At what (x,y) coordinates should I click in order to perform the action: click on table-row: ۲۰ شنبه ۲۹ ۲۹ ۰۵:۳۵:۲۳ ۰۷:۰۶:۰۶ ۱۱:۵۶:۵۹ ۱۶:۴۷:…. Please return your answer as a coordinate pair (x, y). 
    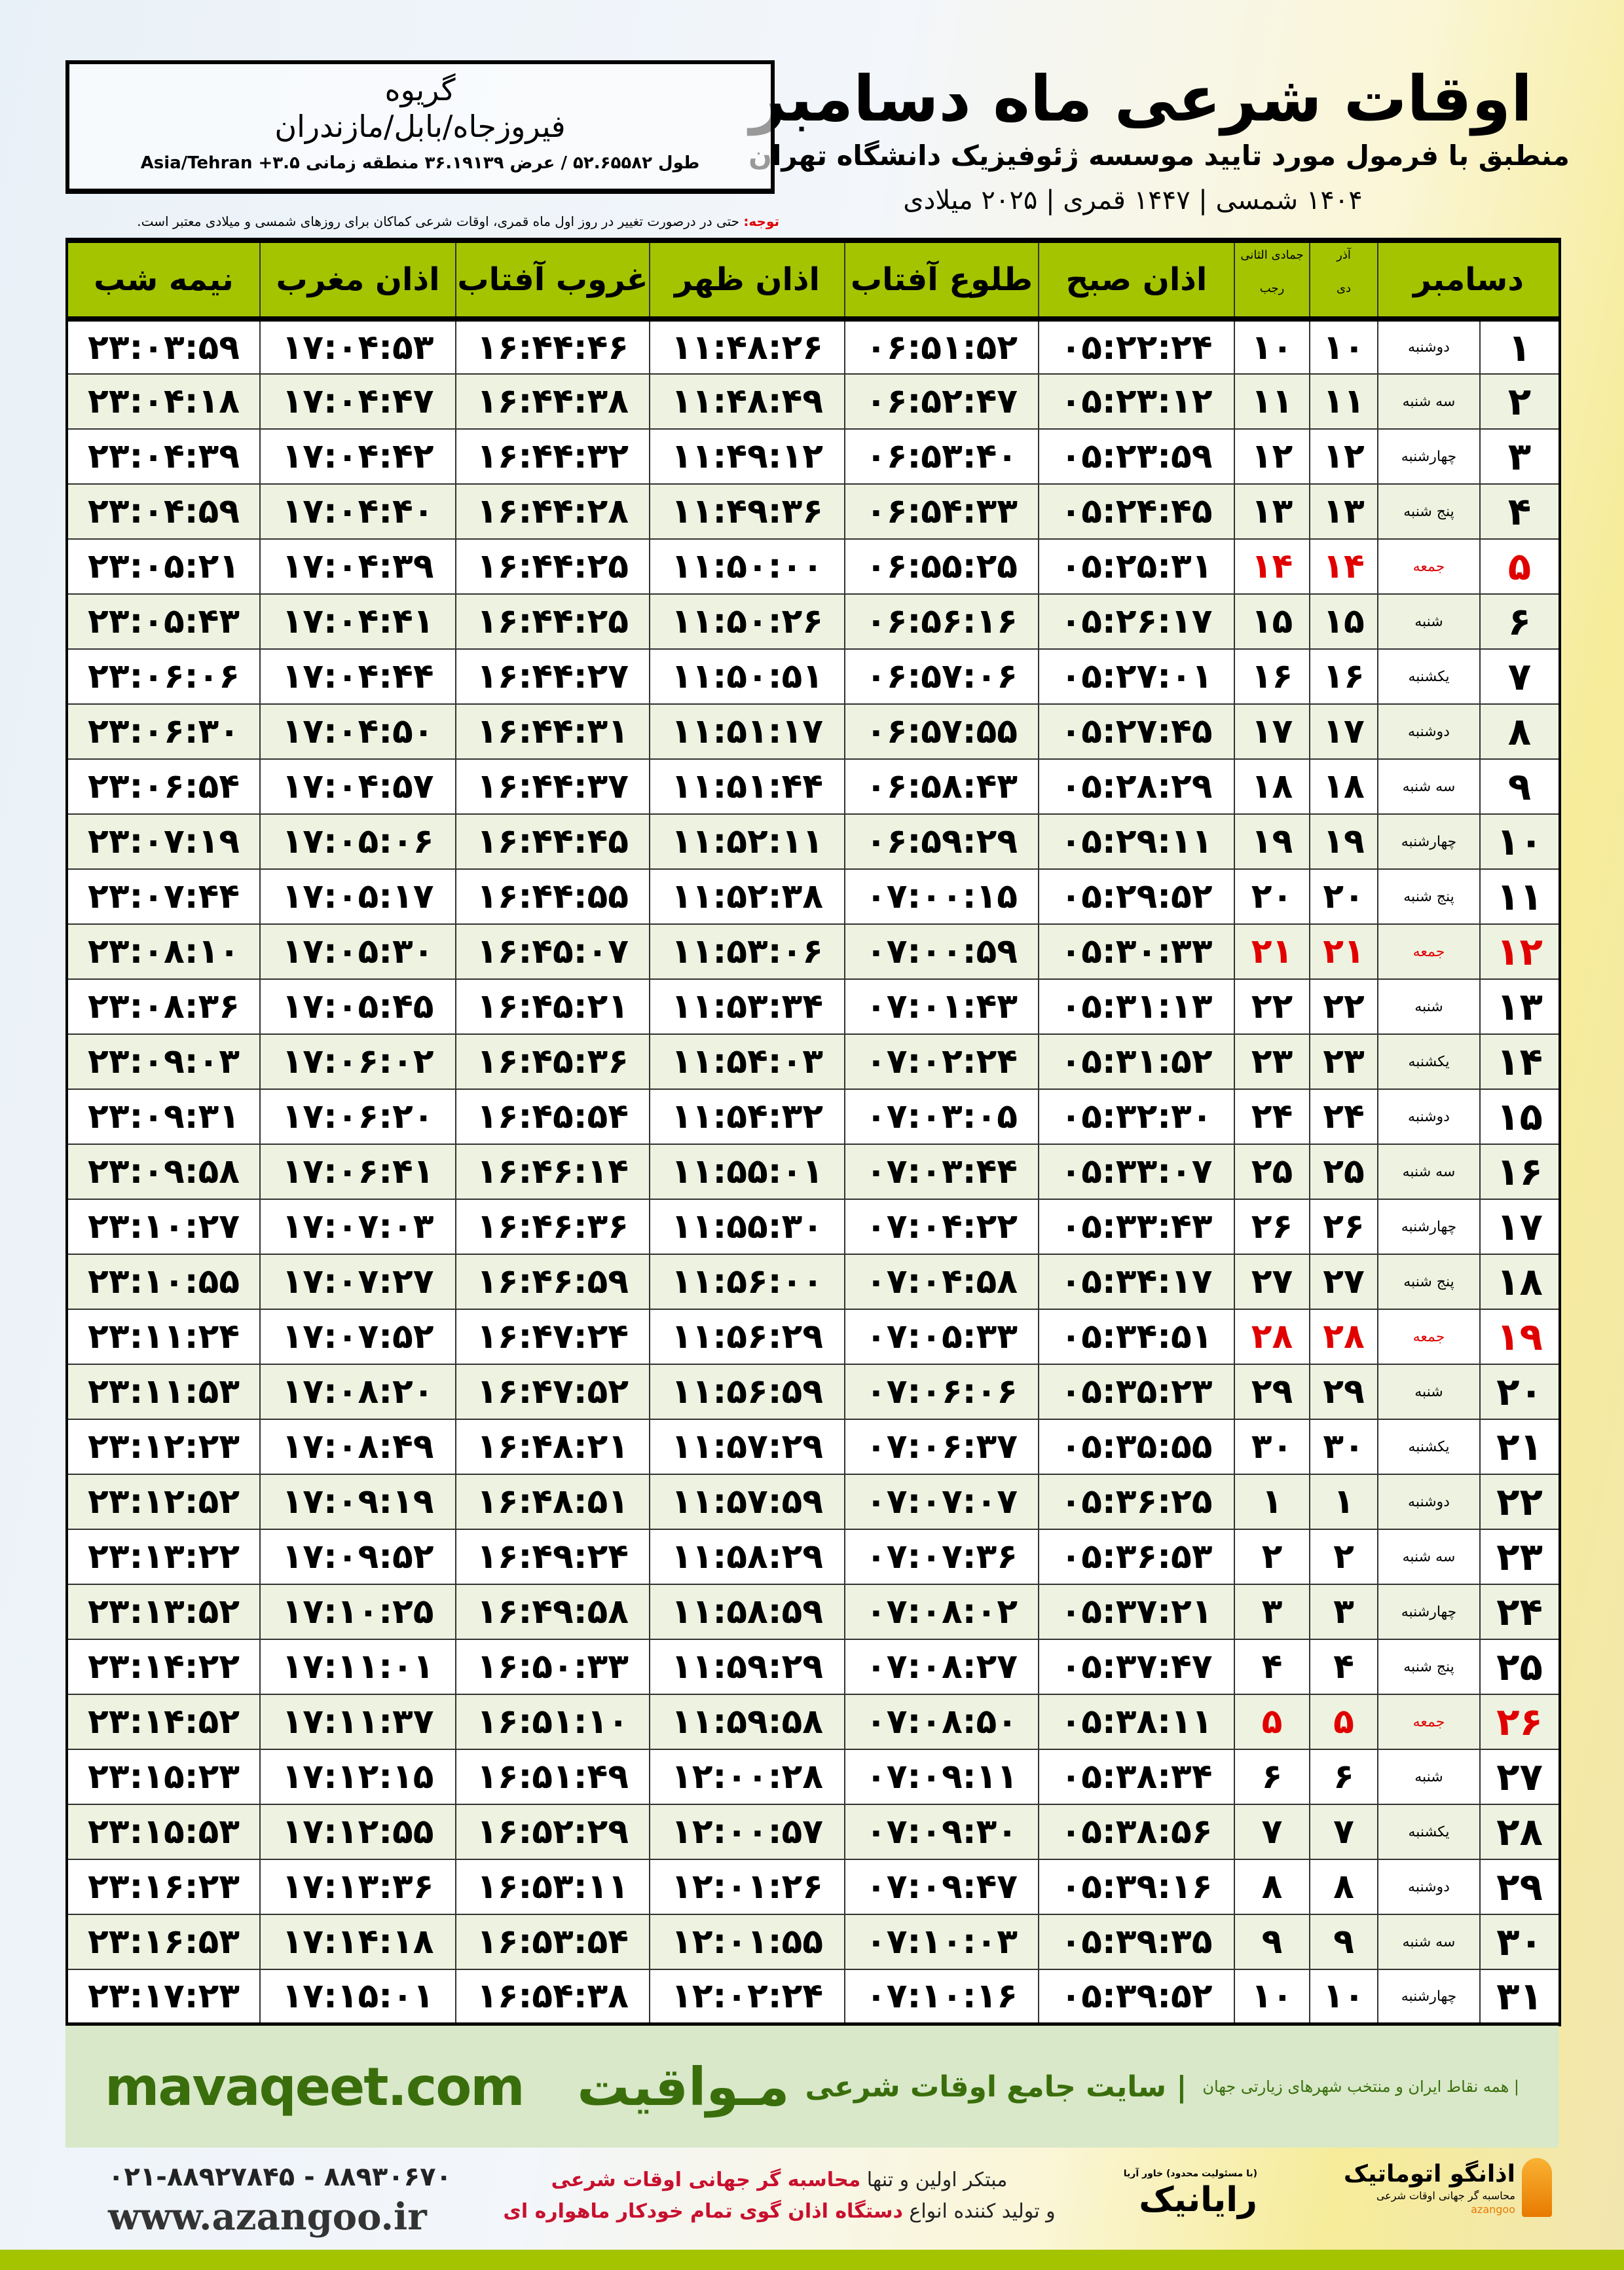
    Looking at the image, I should click on (813, 1392).